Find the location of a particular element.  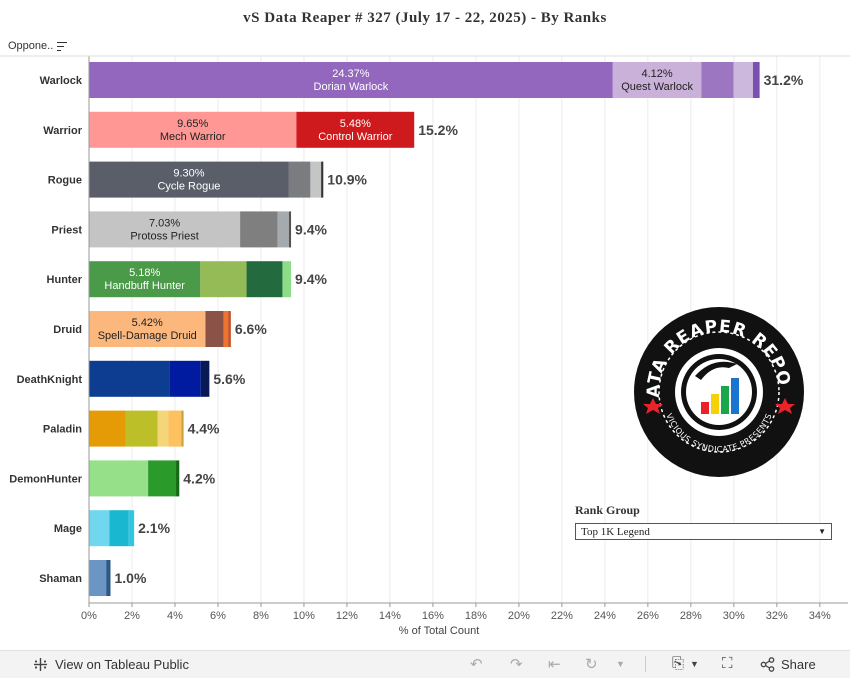

bar-total-label: 2.1% is located at coordinates (154, 528).